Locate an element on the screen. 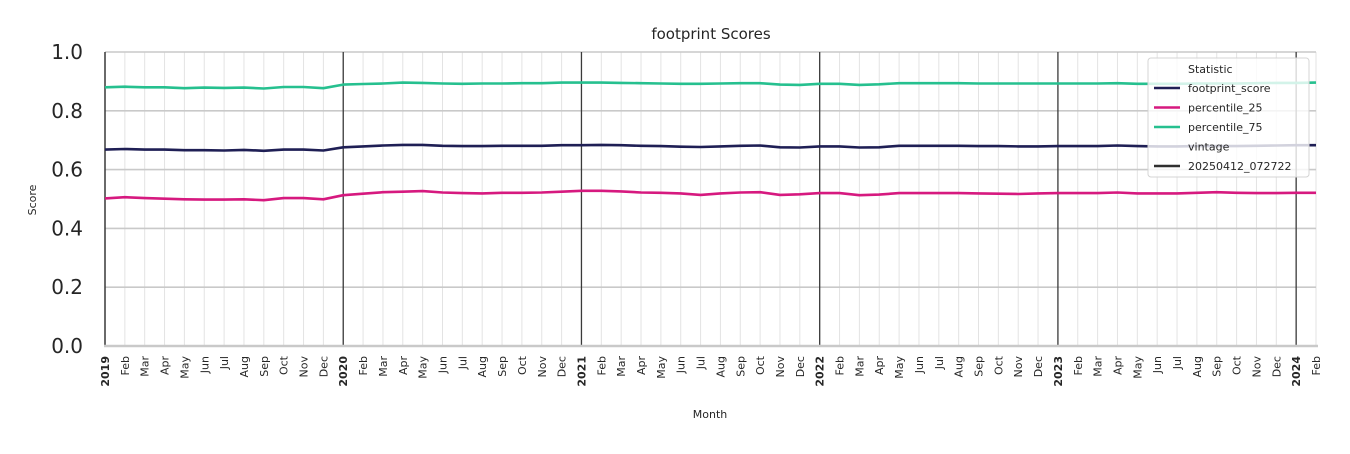 This screenshot has height=454, width=1350. y-tick-label: 0.4 is located at coordinates (67, 228).